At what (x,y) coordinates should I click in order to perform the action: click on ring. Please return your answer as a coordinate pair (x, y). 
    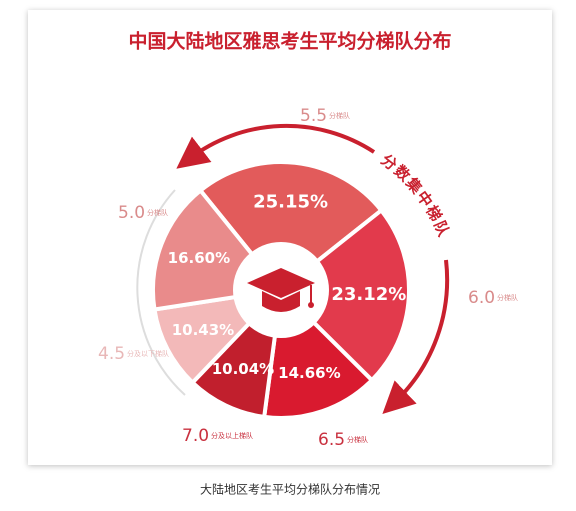
    Looking at the image, I should click on (161, 292).